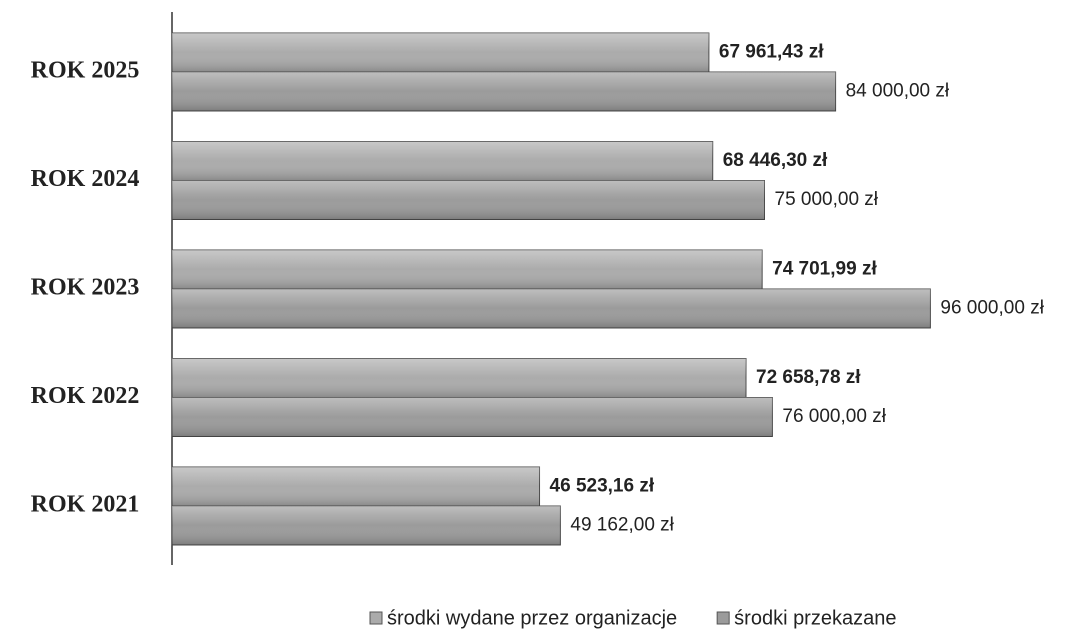 This screenshot has height=630, width=1079. Describe the element at coordinates (85, 179) in the screenshot. I see `category-label: ROK 2024` at that location.